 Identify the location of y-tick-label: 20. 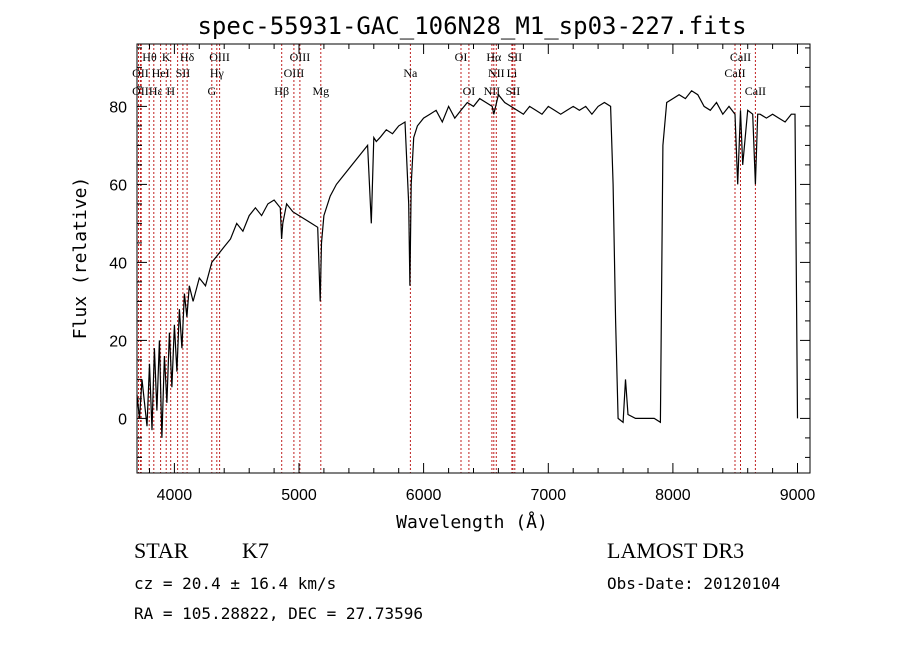
(118, 341).